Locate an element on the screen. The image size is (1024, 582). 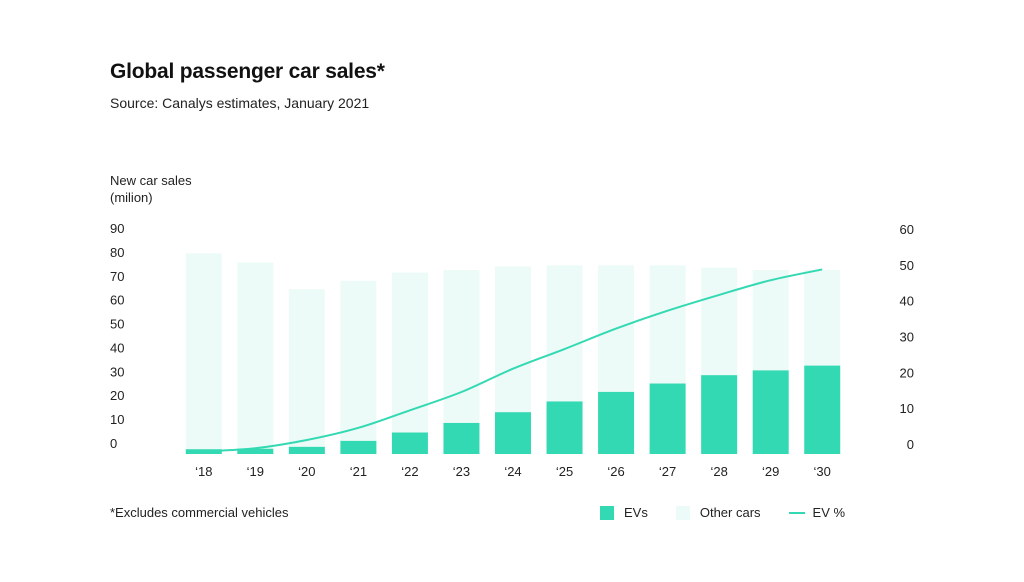
legend-item-other-cars: Other cars is located at coordinates (718, 512).